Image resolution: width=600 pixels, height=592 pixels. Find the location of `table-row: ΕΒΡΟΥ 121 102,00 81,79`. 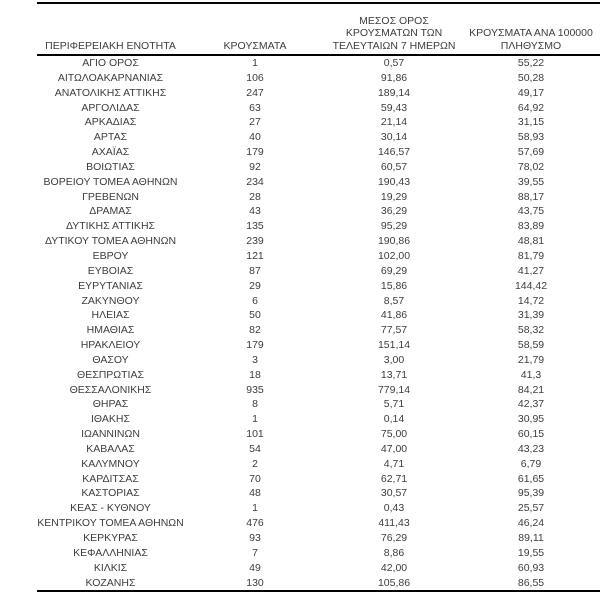

table-row: ΕΒΡΟΥ 121 102,00 81,79 is located at coordinates (318, 256).